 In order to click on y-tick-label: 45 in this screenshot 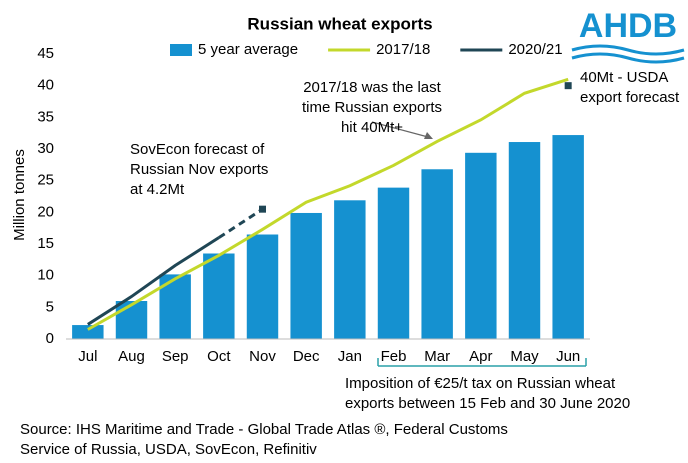, I will do `click(45, 53)`.